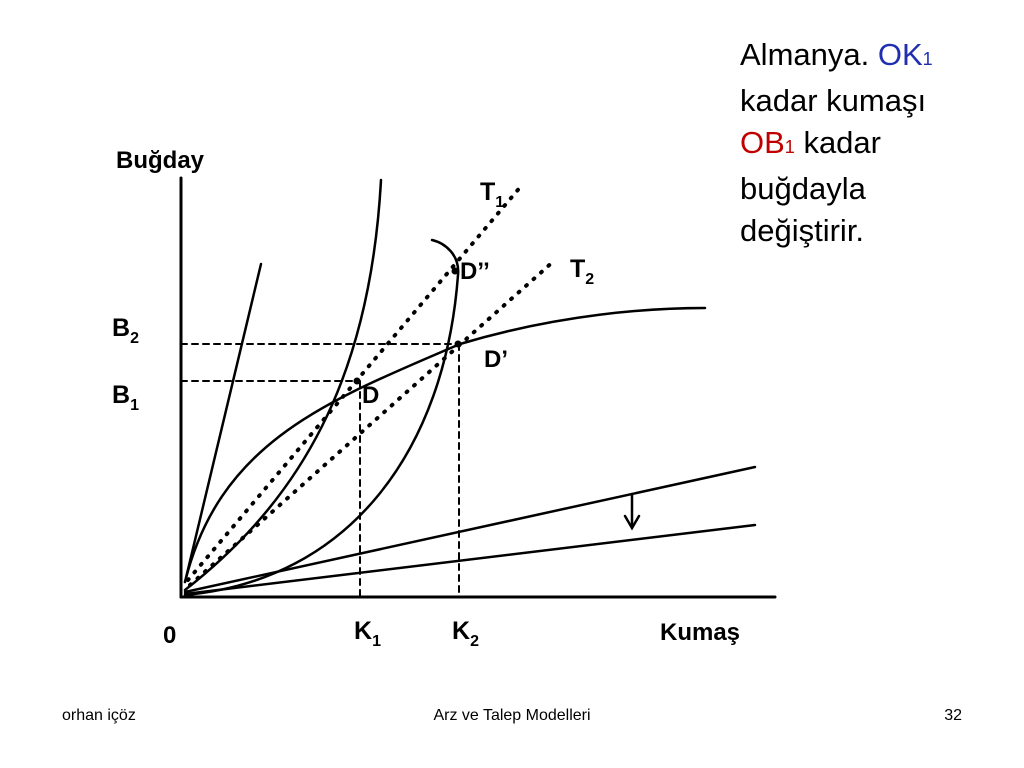 The width and height of the screenshot is (1024, 768). I want to click on price-line-lower, so click(470, 559).